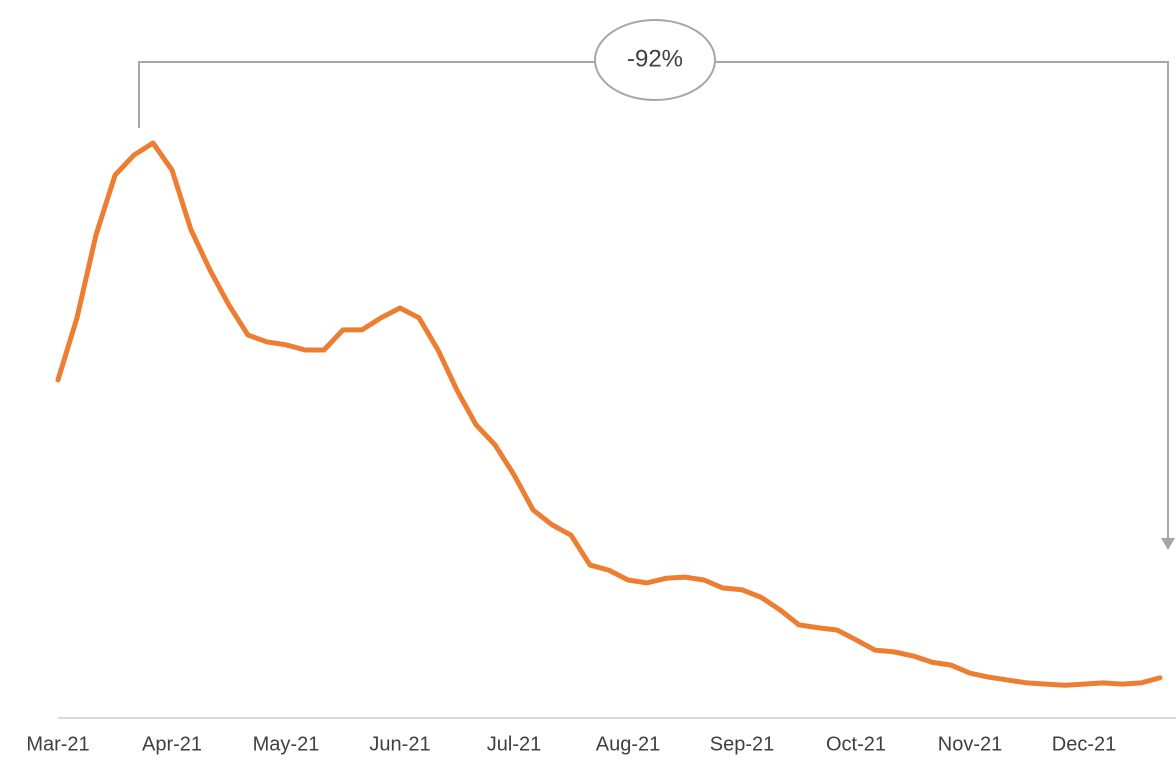  I want to click on x-tick-label: Sep-21, so click(742, 744).